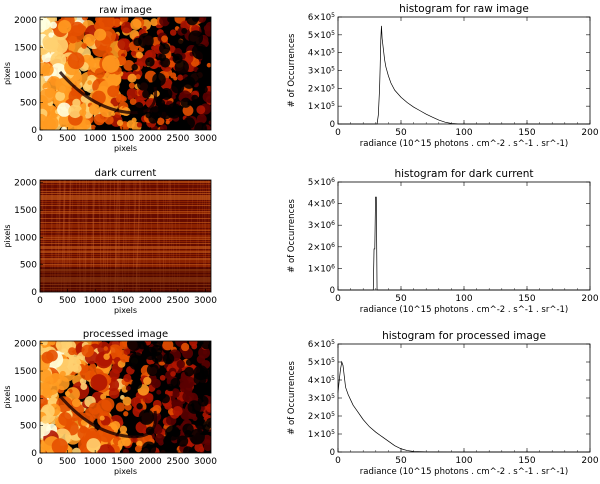  Describe the element at coordinates (464, 9) in the screenshot. I see `histogram-title: histogram for raw image` at that location.